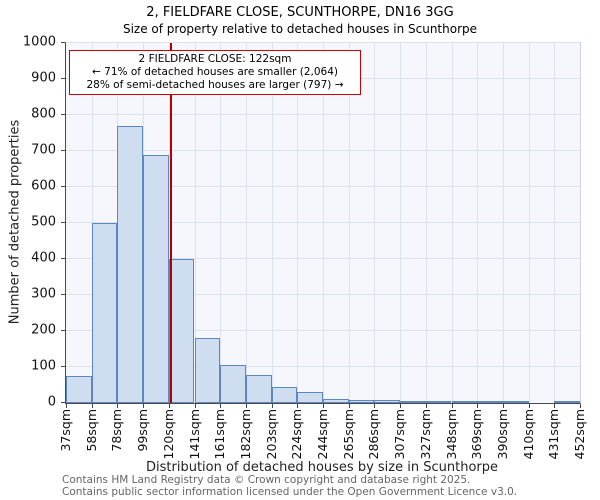  Describe the element at coordinates (194, 434) in the screenshot. I see `x-tick-label: 141sqm` at that location.